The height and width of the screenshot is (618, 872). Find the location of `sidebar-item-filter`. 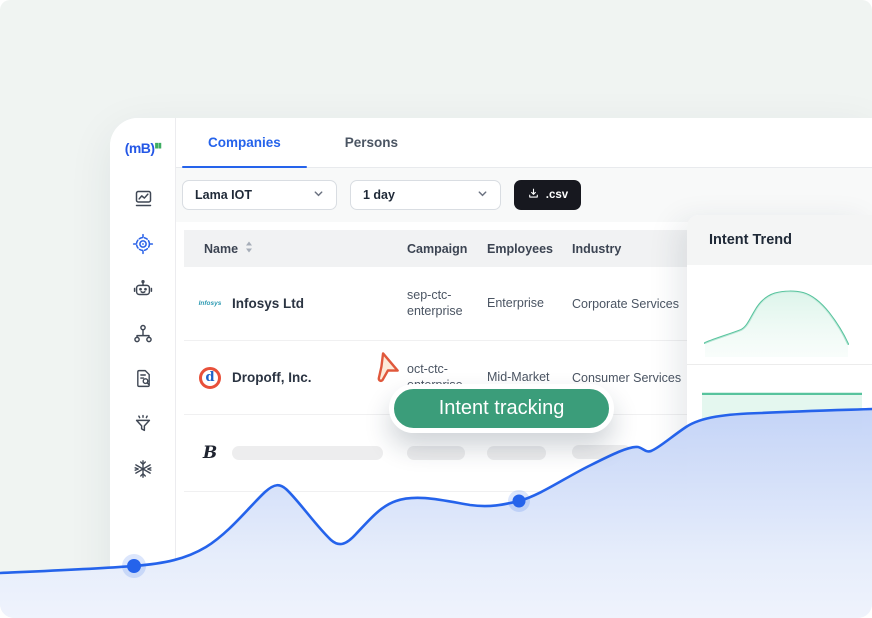

sidebar-item-filter is located at coordinates (143, 426).